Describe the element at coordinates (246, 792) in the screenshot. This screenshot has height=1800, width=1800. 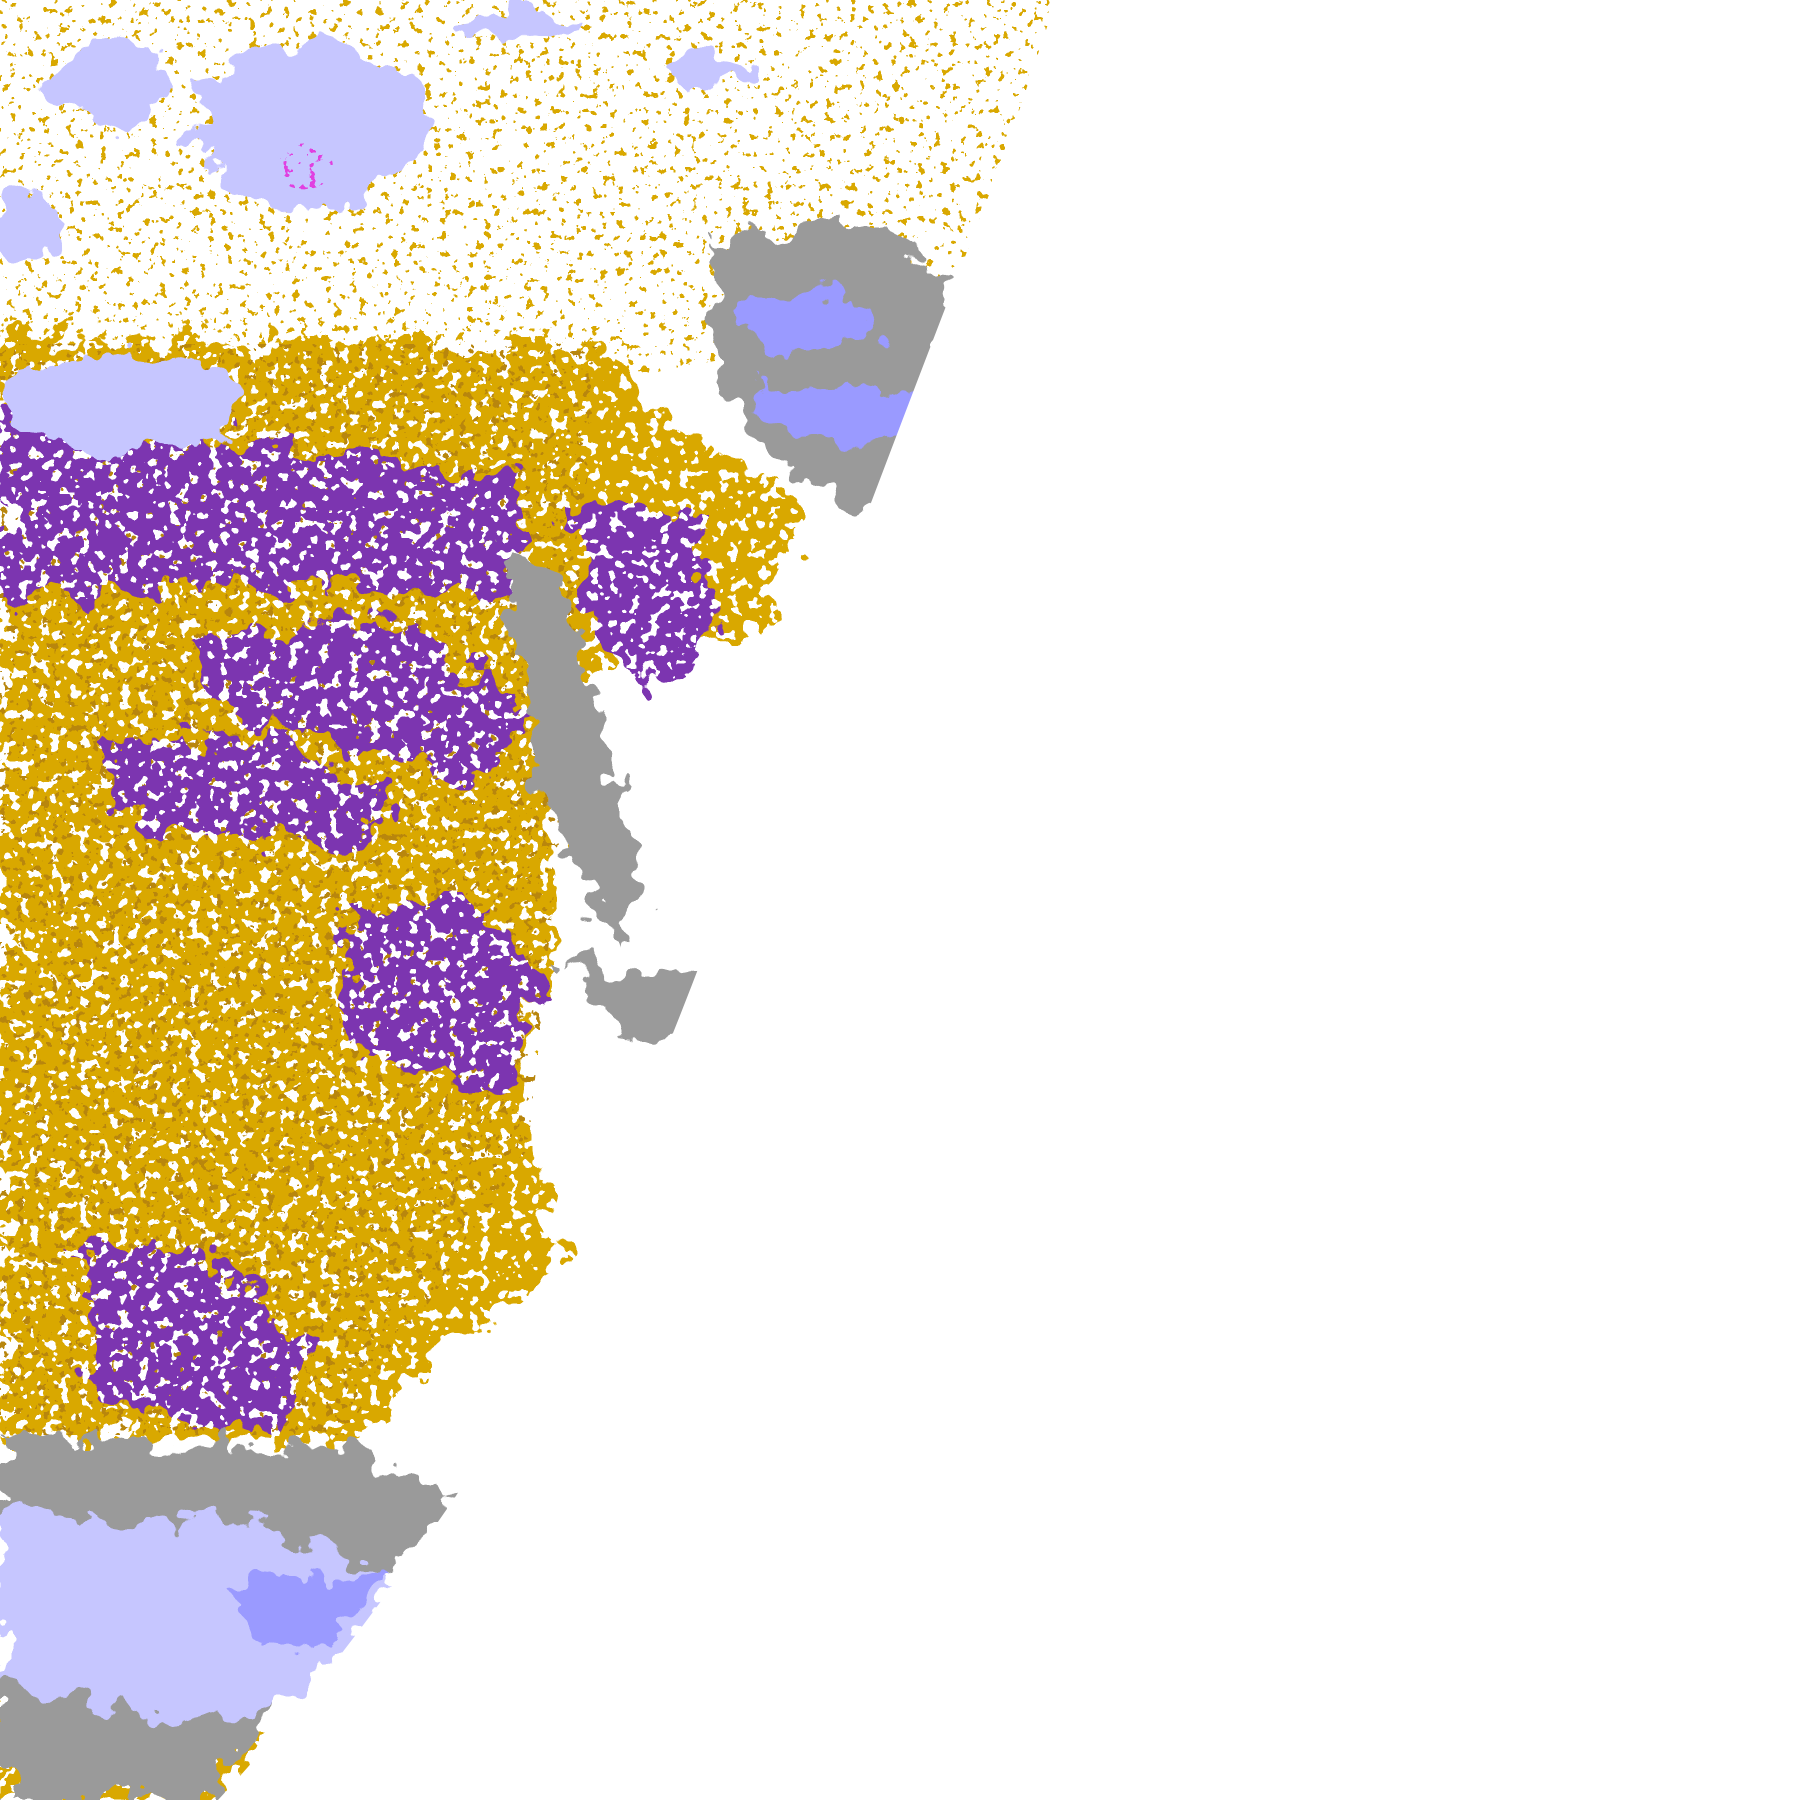
I see `purple-band-mid` at that location.